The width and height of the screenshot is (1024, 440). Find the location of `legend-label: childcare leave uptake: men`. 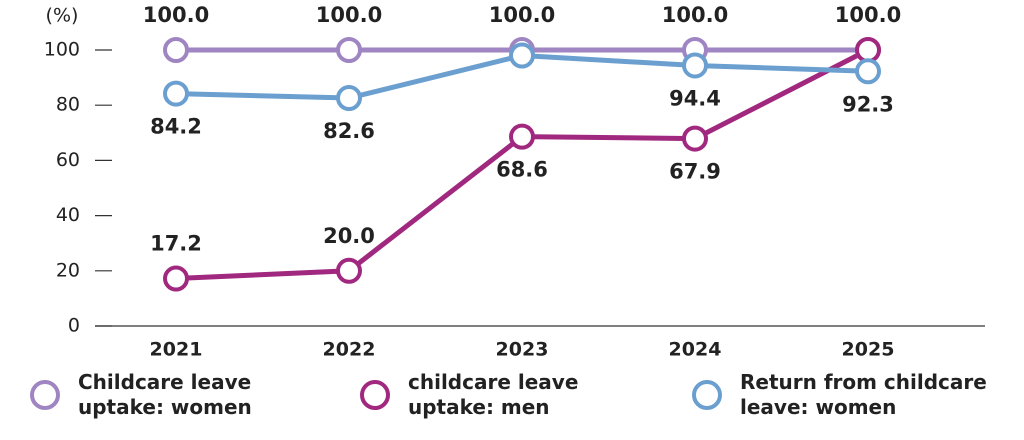

legend-label: childcare leave uptake: men is located at coordinates (493, 394).